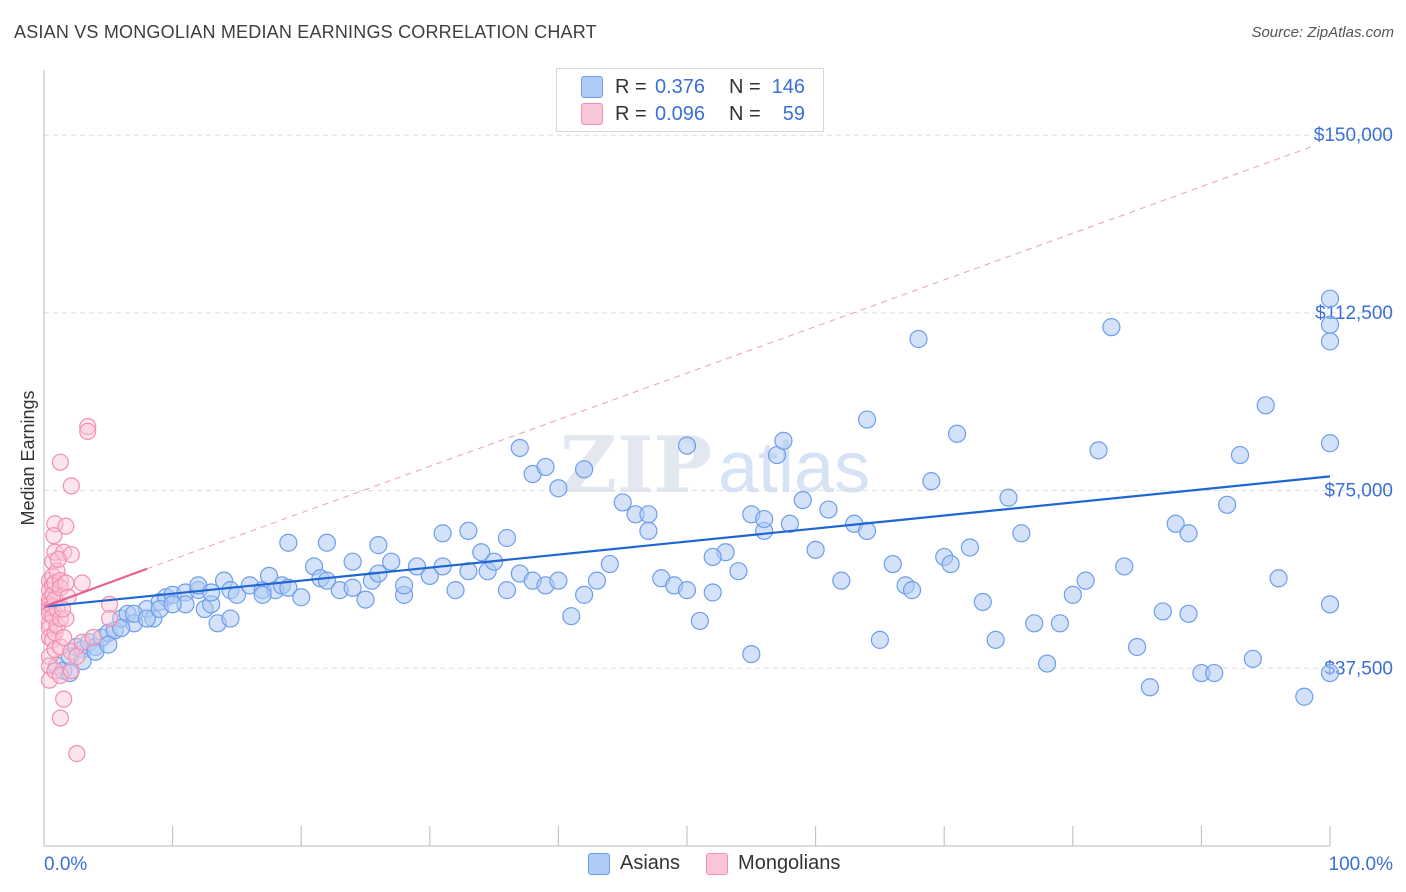  I want to click on n-value: 59, so click(793, 113).